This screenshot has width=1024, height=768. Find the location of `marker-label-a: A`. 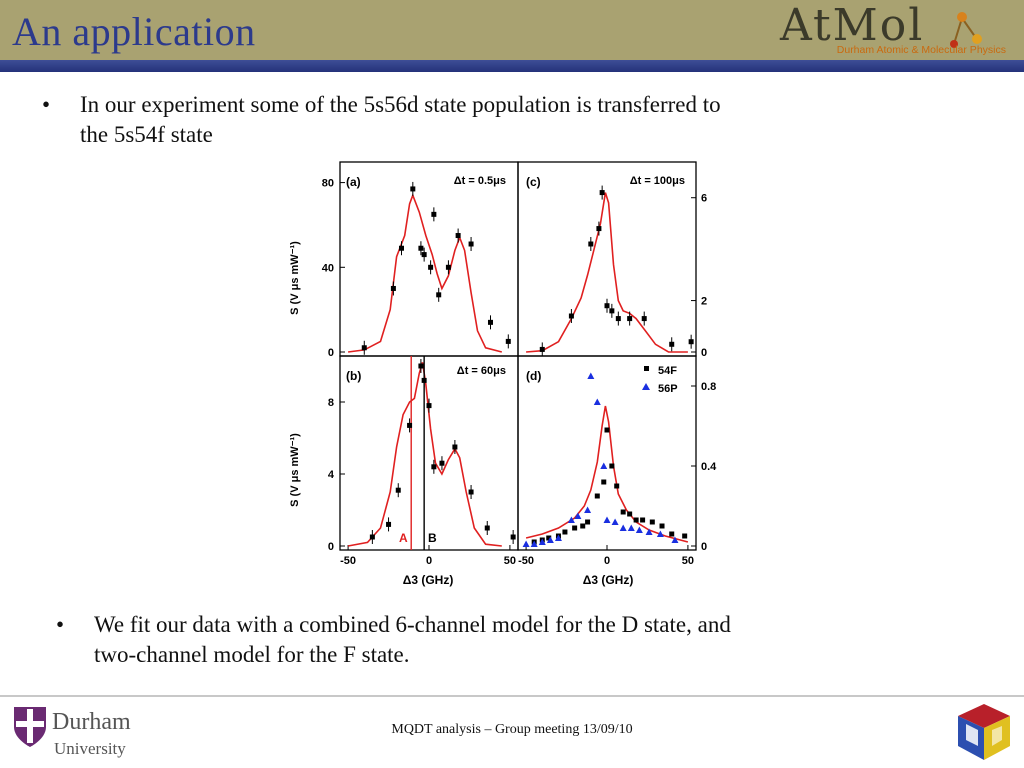

marker-label-a: A is located at coordinates (403, 538).